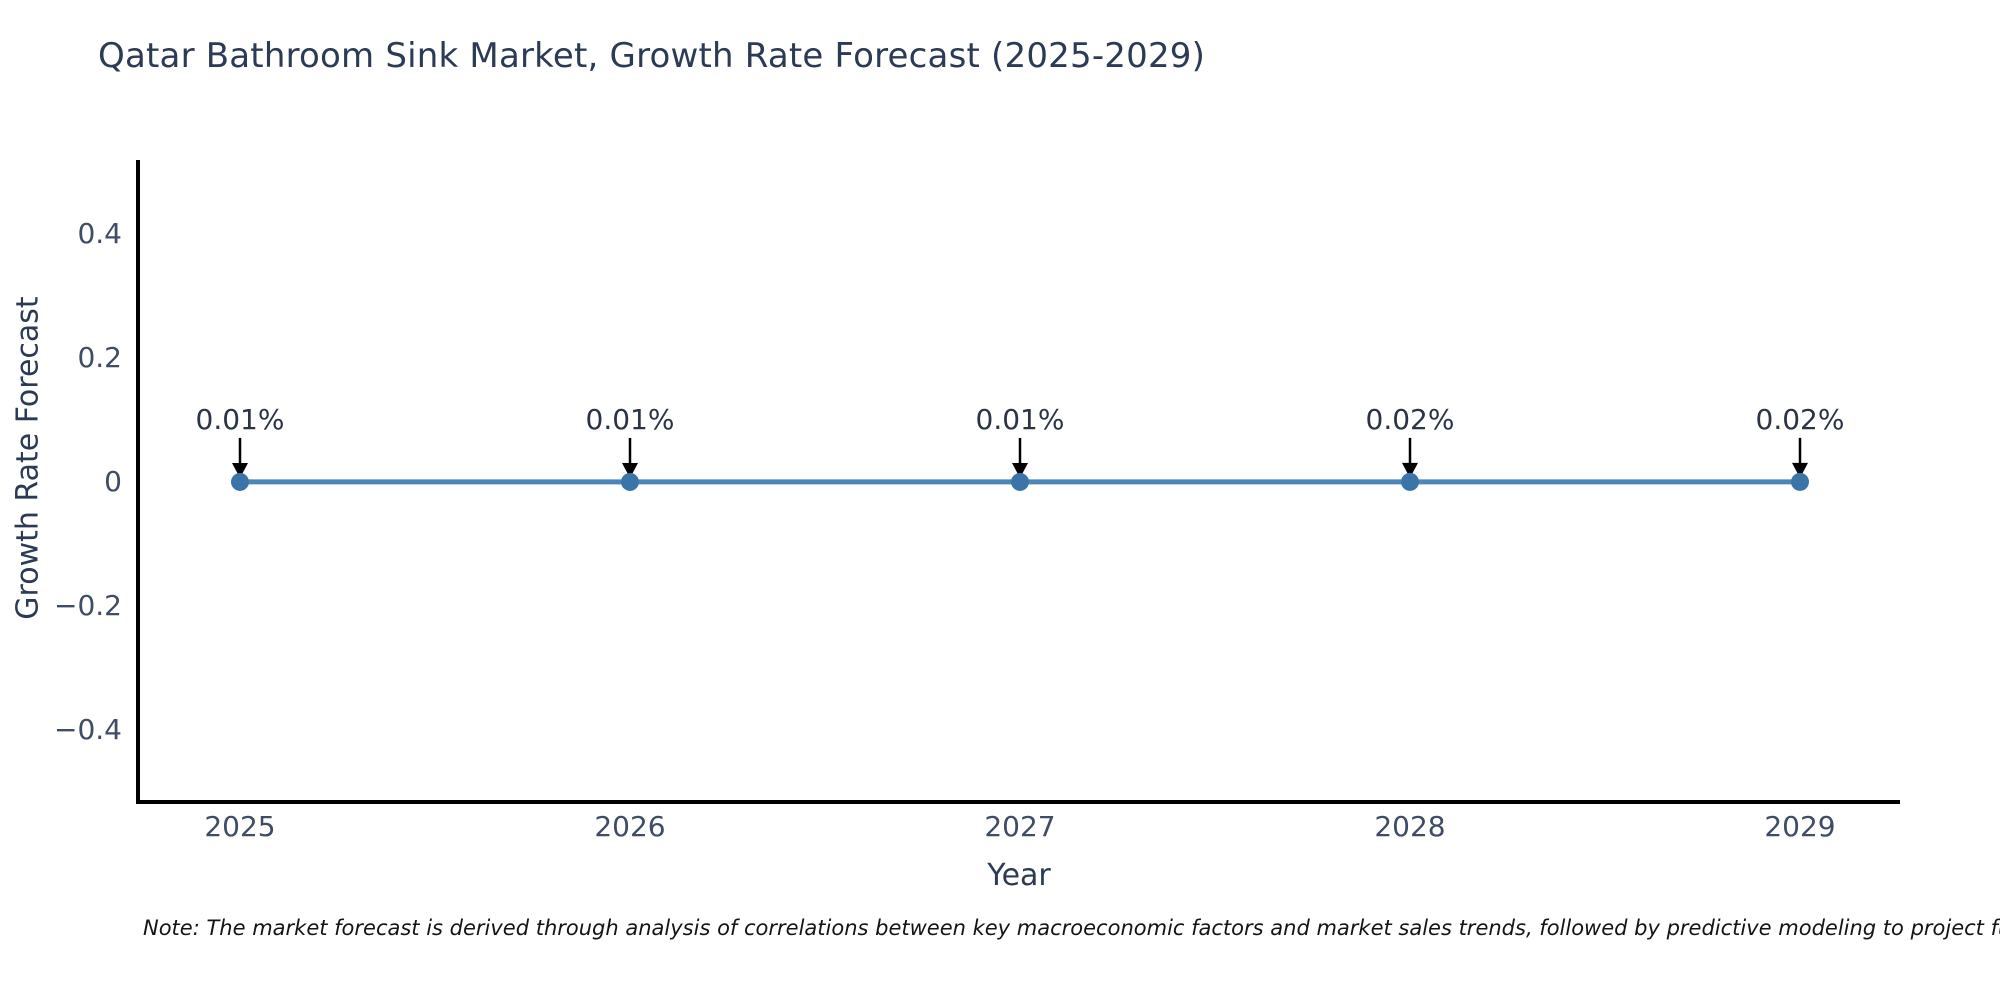 The width and height of the screenshot is (2000, 1000). I want to click on y-axis-line, so click(138, 482).